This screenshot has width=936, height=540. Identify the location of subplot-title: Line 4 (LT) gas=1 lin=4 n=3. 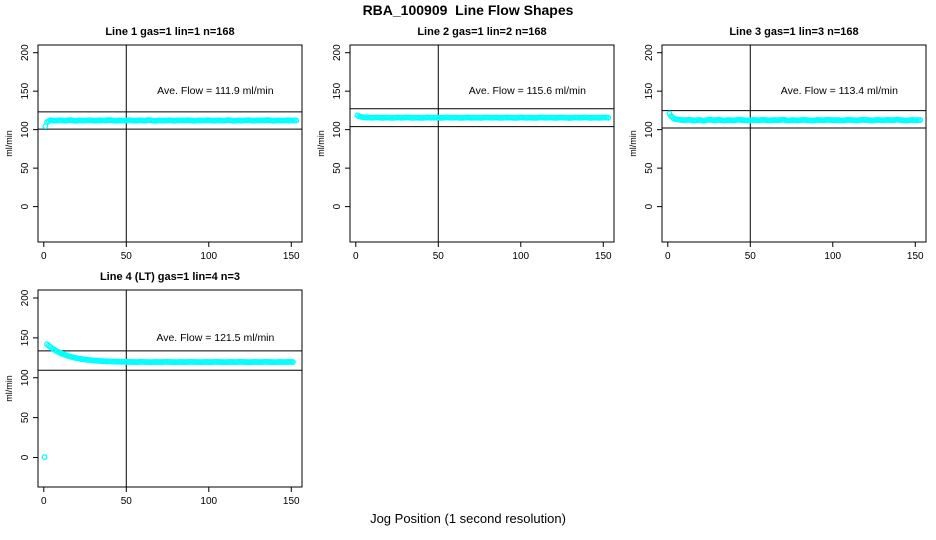
(170, 277).